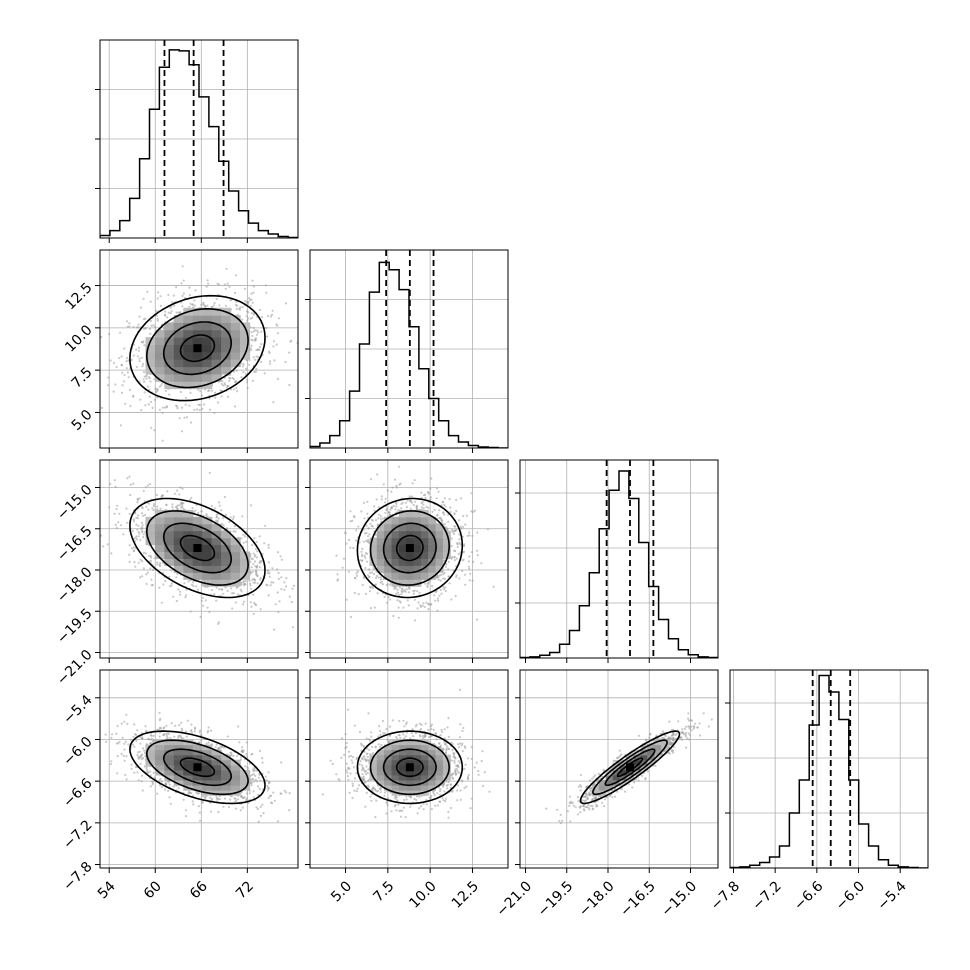 The image size is (970, 970). I want to click on x-tick-label: −15.0, so click(679, 899).